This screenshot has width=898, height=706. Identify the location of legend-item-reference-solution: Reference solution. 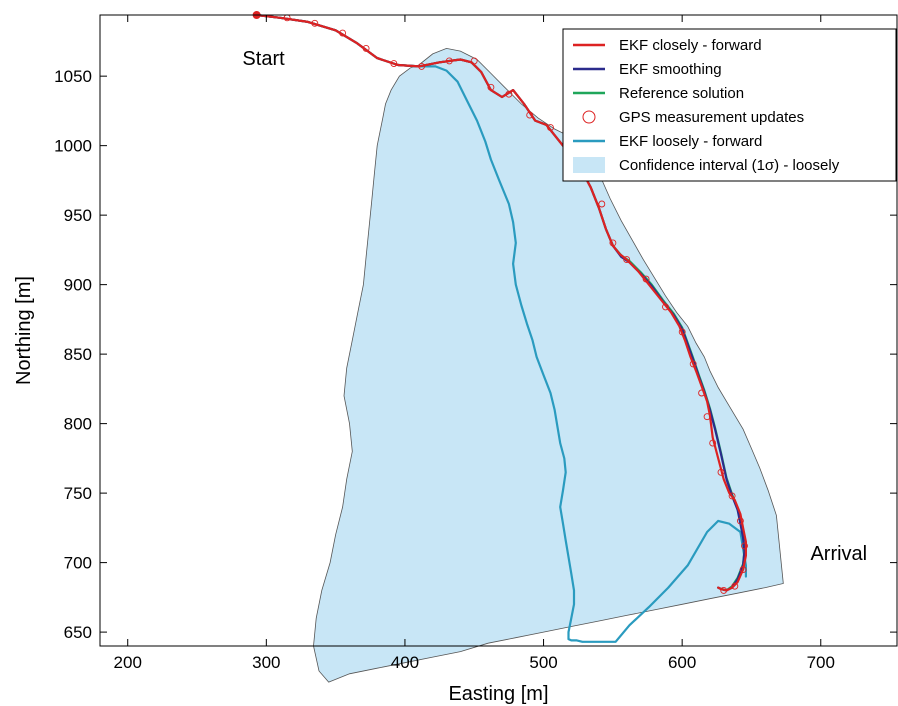
(658, 93).